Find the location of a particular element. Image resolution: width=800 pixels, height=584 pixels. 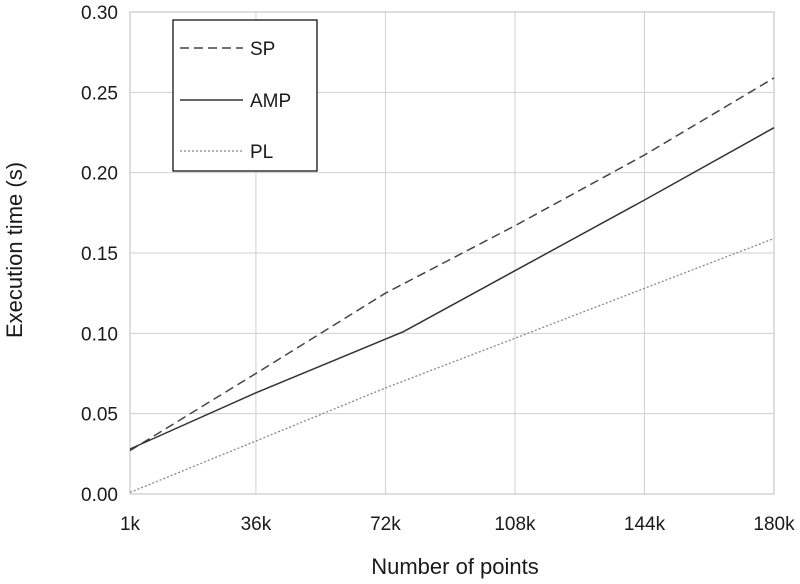

x-axis-ticks: 1k 36k 72k 108k 144k 180k is located at coordinates (457, 524).